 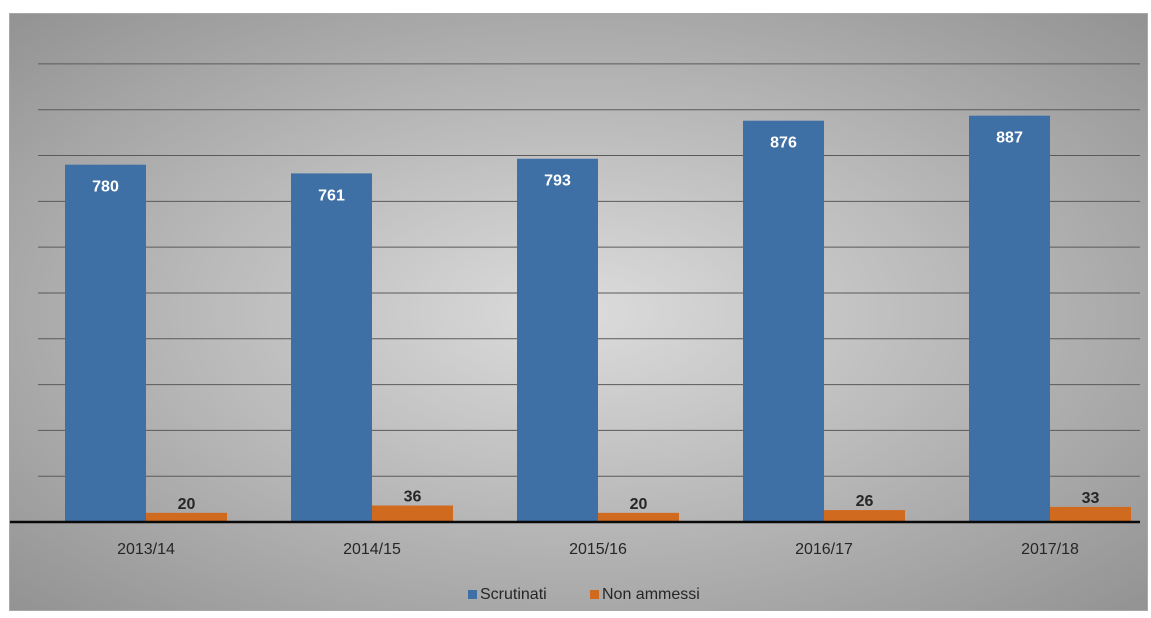 What do you see at coordinates (146, 549) in the screenshot?
I see `x-tick-label: 2013/14` at bounding box center [146, 549].